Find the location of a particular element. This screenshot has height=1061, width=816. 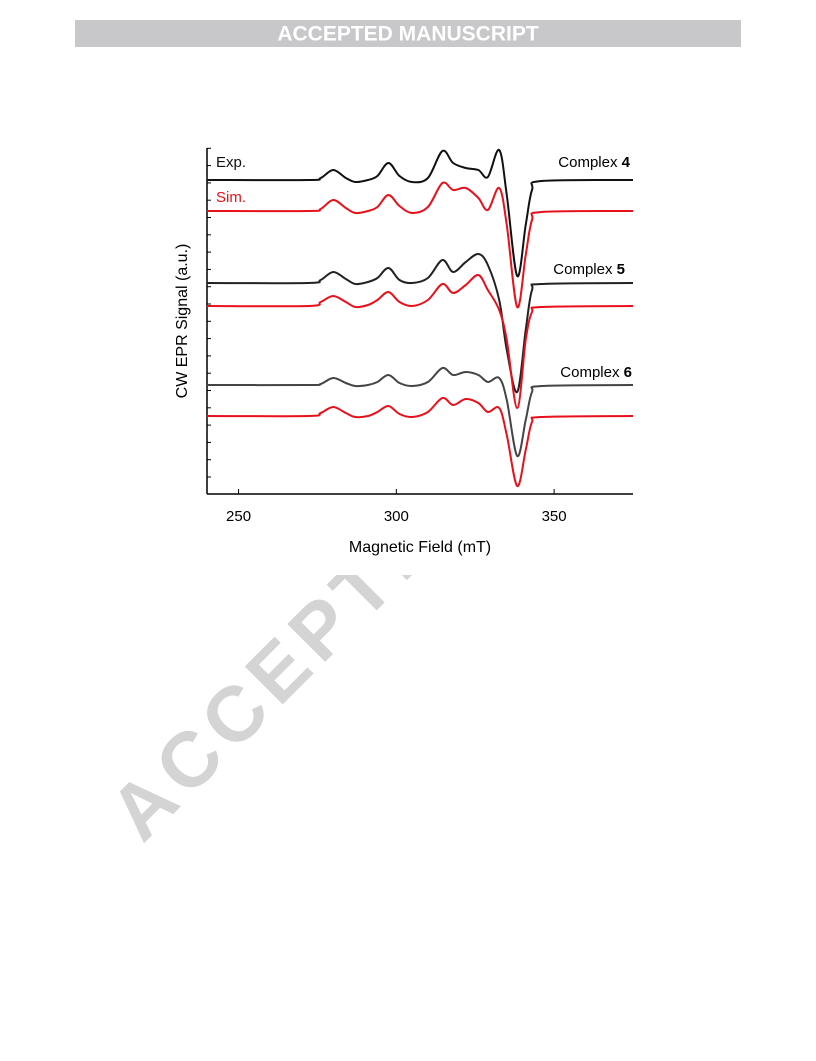

complex-number: 5 is located at coordinates (621, 269).